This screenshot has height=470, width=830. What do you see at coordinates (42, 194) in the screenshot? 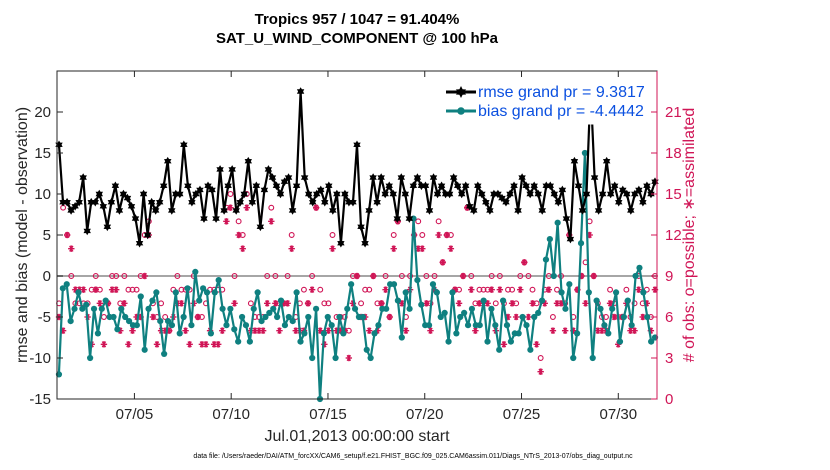
I see `left-tick-label: 10` at bounding box center [42, 194].